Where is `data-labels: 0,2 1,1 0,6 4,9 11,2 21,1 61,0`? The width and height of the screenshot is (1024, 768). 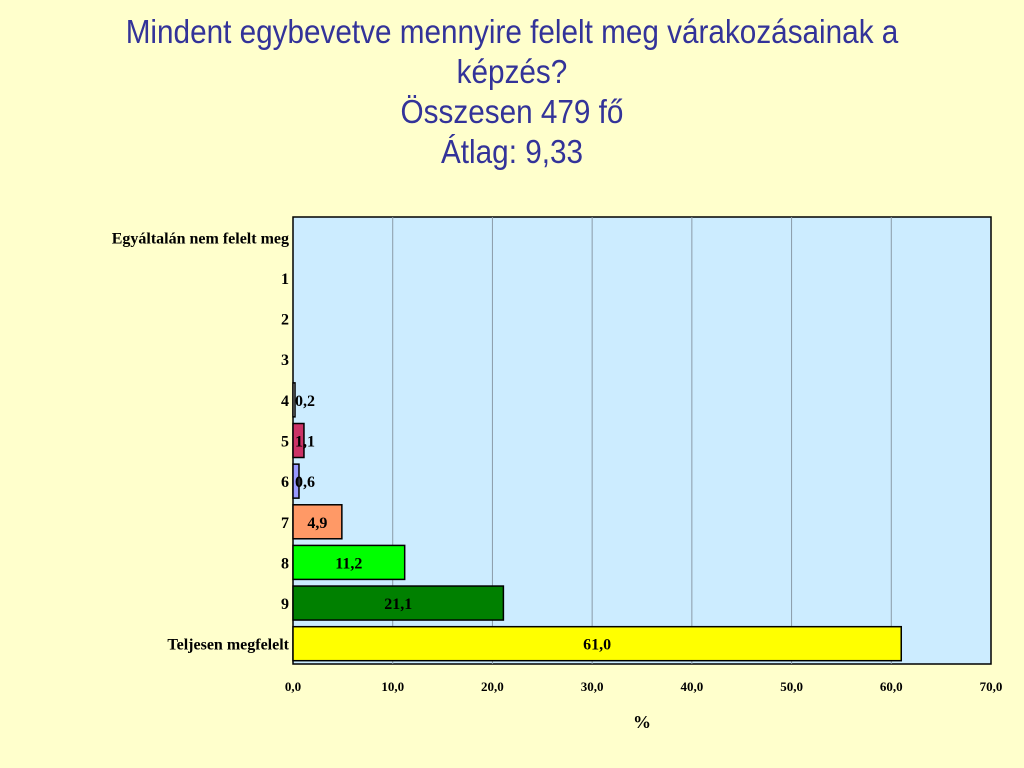 data-labels: 0,2 1,1 0,6 4,9 11,2 21,1 61,0 is located at coordinates (453, 523).